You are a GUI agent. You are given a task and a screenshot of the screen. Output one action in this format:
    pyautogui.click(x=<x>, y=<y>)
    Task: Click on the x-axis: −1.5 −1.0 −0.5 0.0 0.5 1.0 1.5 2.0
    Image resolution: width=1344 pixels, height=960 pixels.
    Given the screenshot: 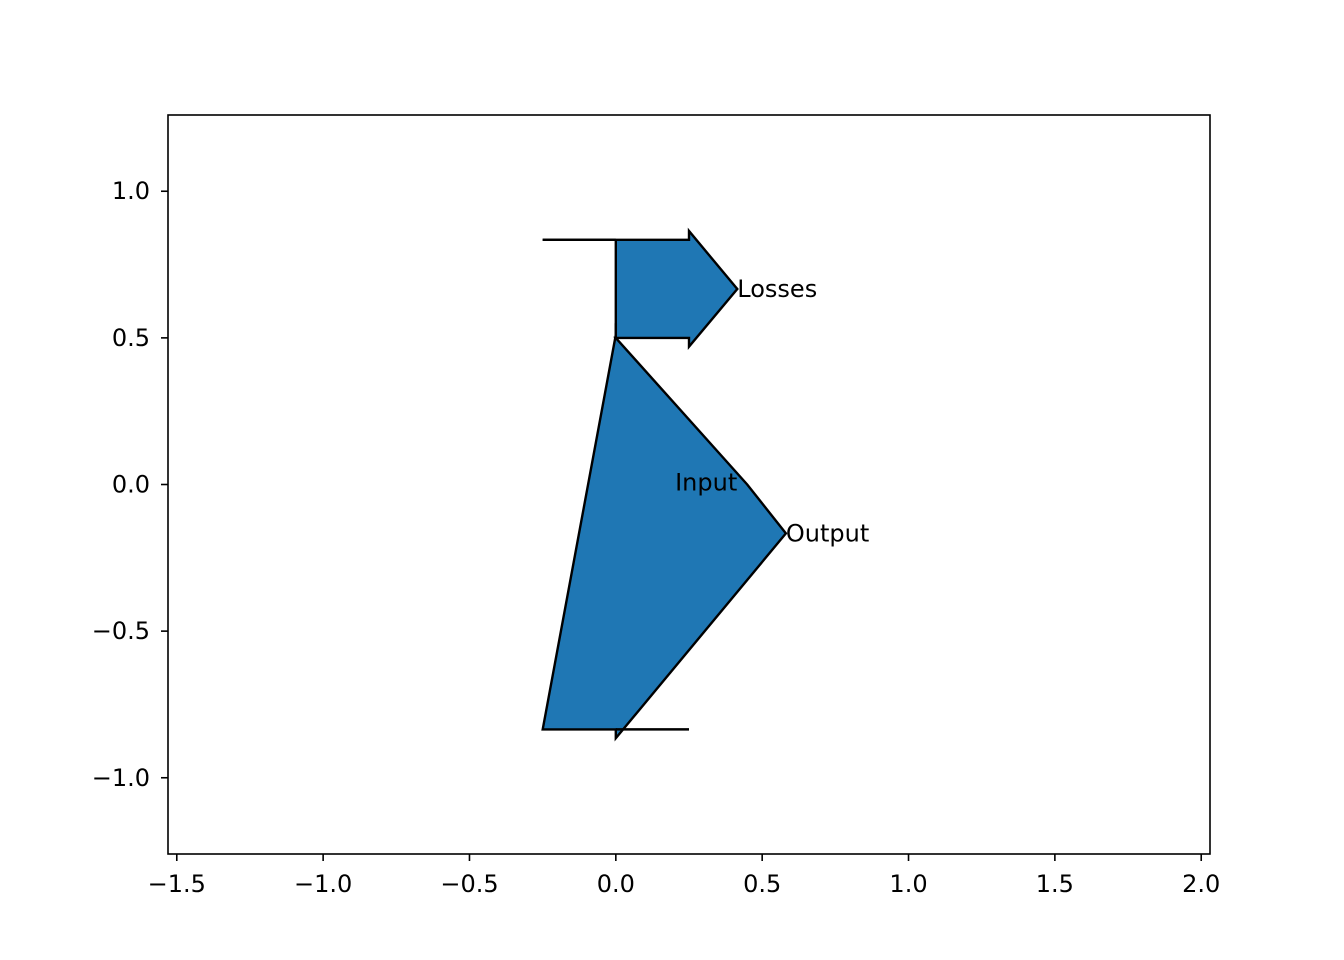 What is the action you would take?
    pyautogui.click(x=684, y=876)
    